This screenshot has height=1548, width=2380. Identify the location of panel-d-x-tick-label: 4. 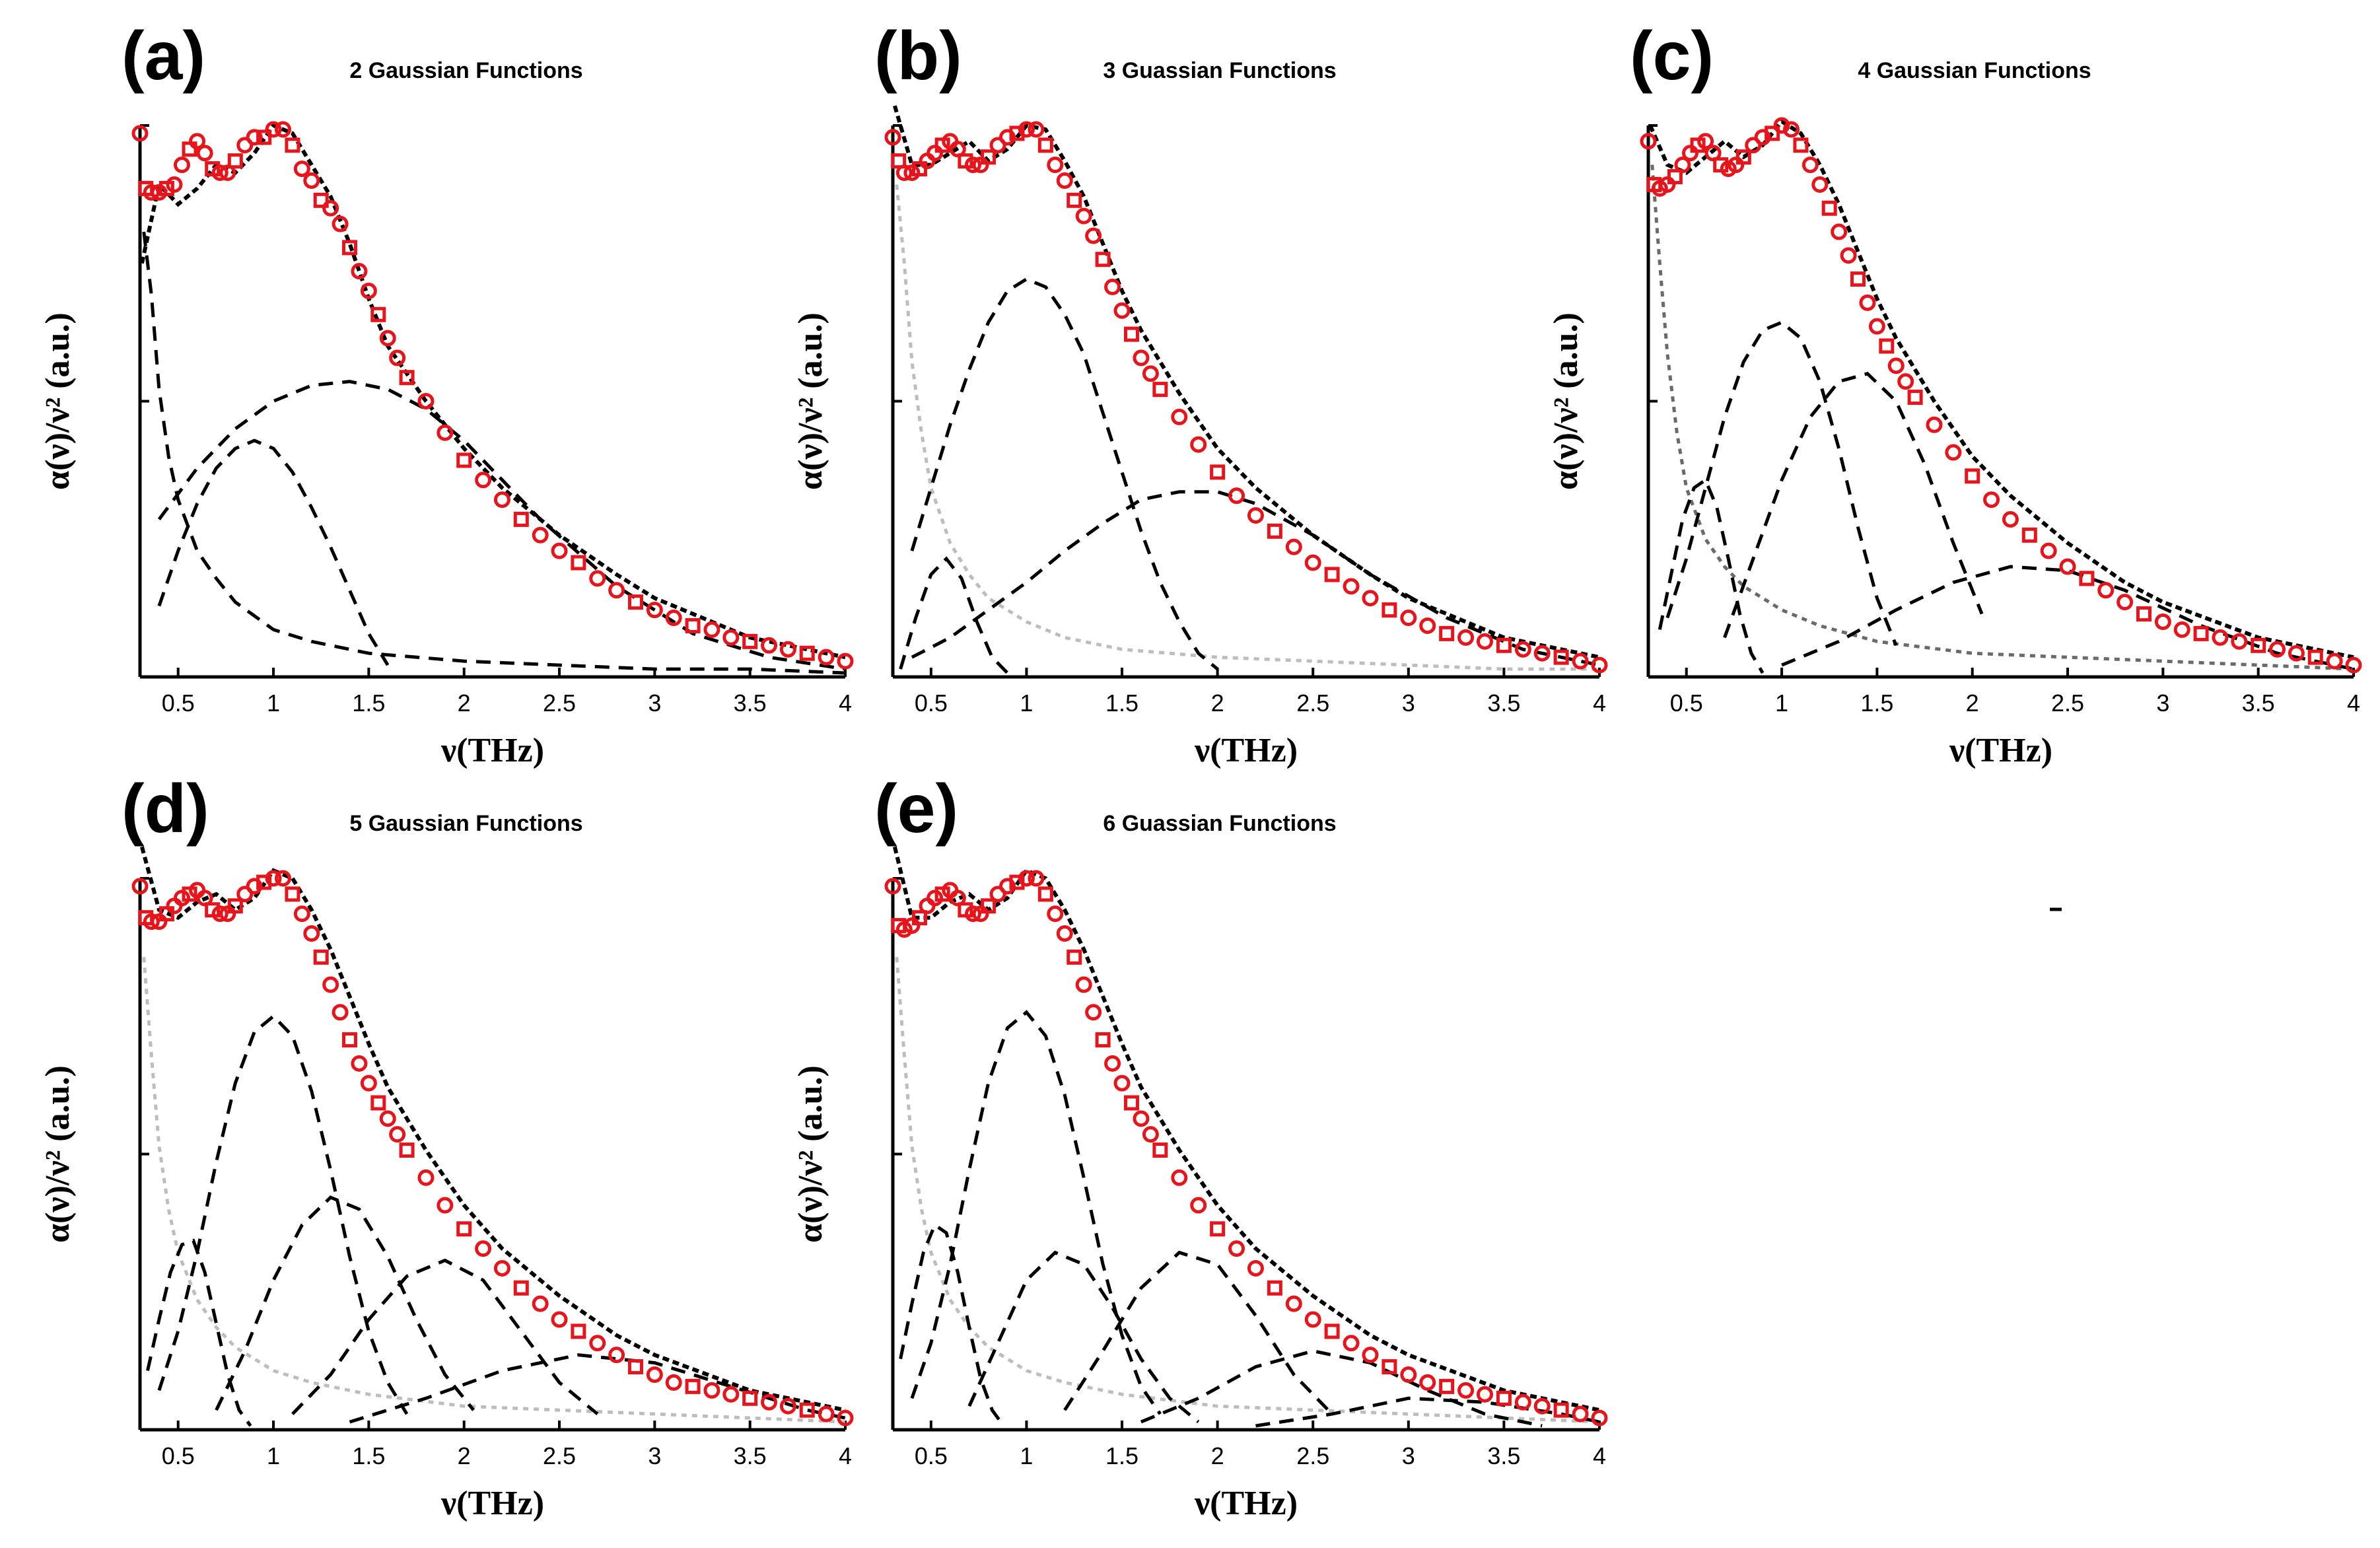
(845, 1456).